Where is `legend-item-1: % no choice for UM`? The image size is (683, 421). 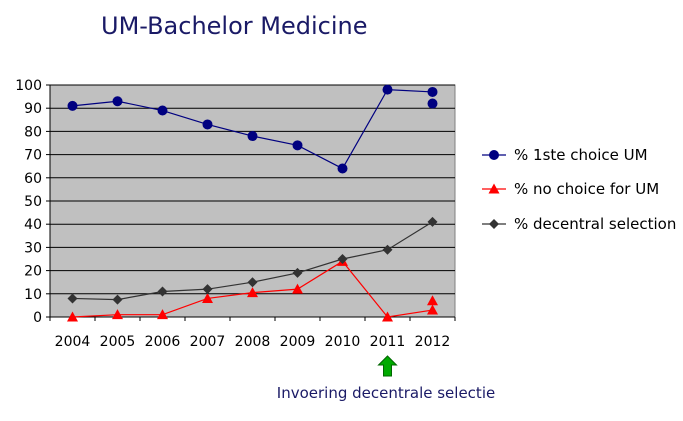 legend-item-1: % no choice for UM is located at coordinates (570, 189).